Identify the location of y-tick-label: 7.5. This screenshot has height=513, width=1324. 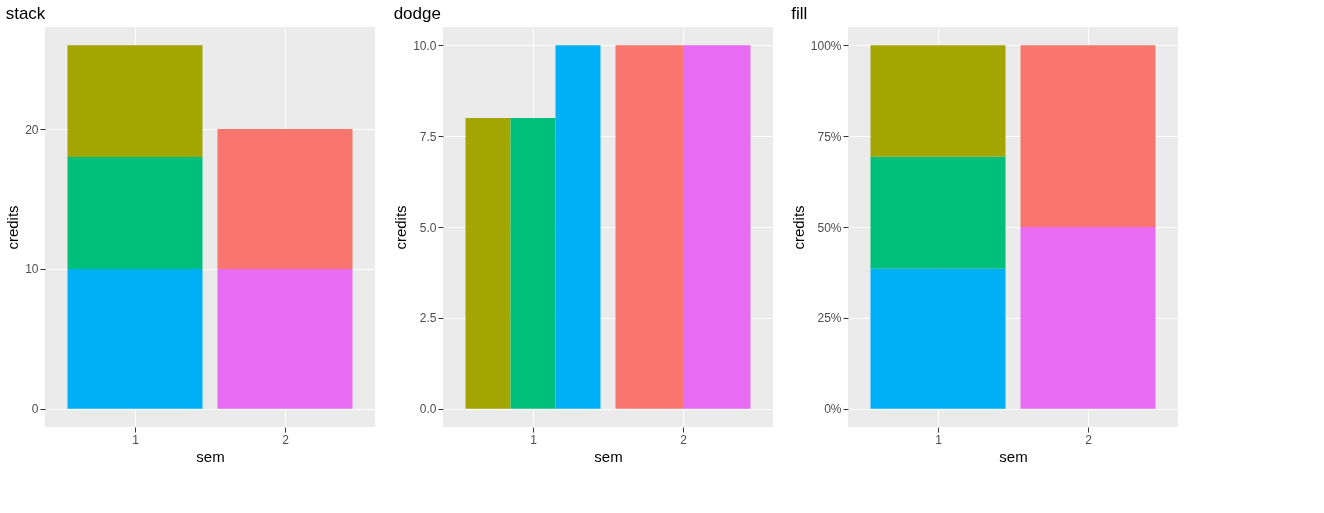
(428, 136).